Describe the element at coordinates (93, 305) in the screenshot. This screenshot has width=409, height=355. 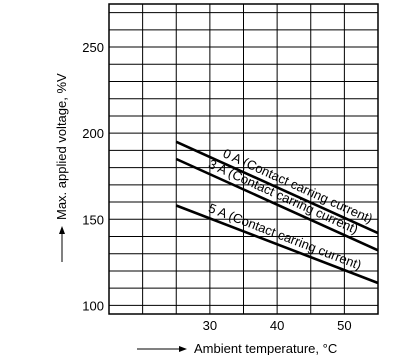
I see `y-tick-label: 100` at that location.